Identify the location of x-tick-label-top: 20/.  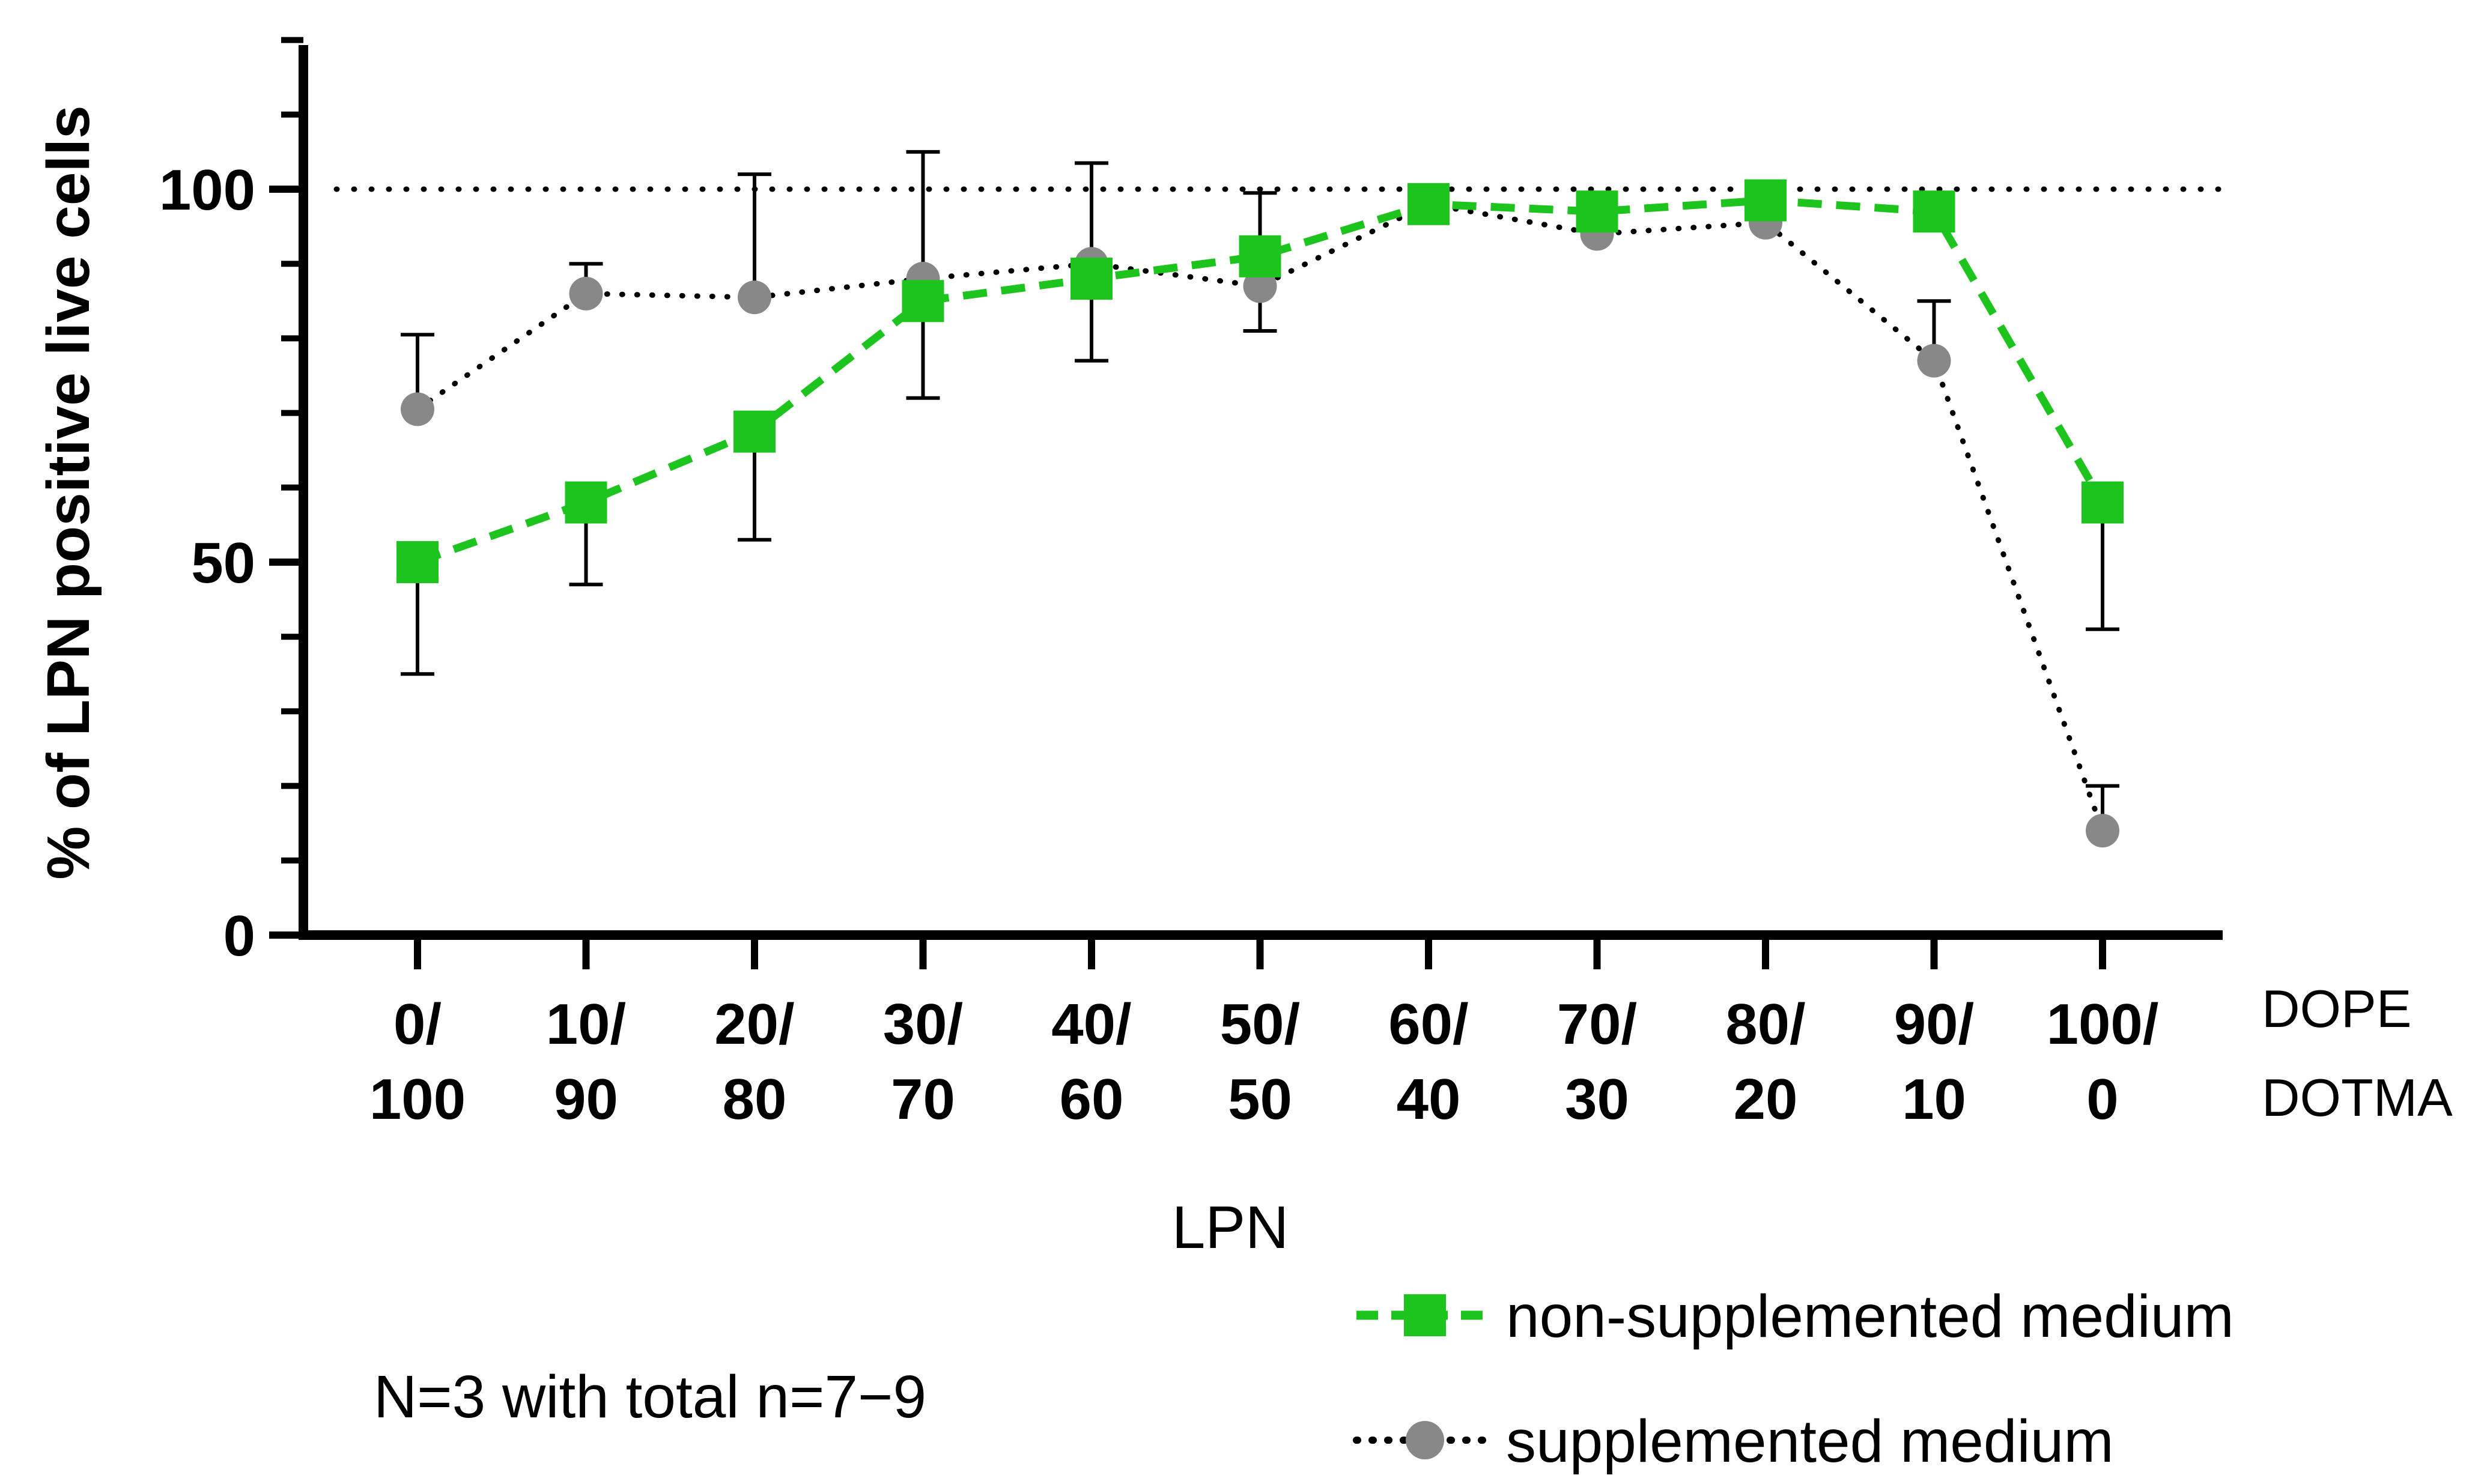
(754, 1024).